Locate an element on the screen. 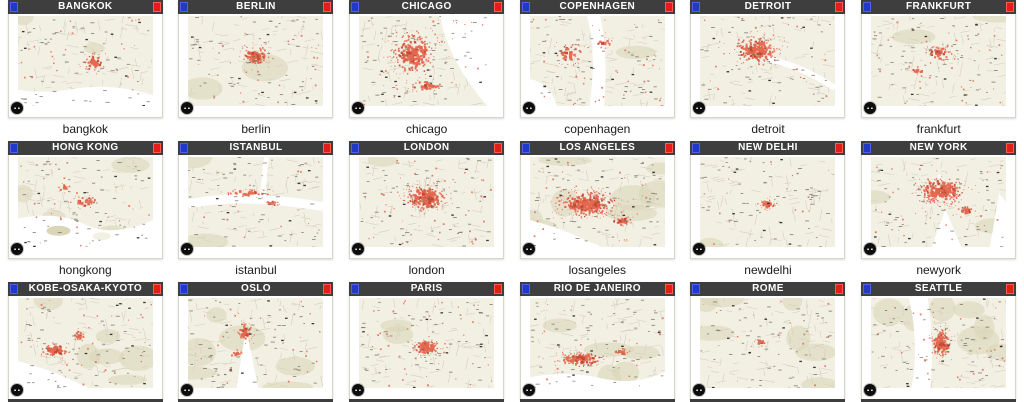  city-tile: HONG KONG hongkong is located at coordinates (85, 211).